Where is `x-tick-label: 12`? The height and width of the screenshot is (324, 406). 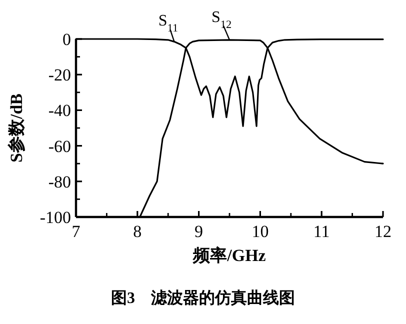
x-tick-label: 12 is located at coordinates (383, 231).